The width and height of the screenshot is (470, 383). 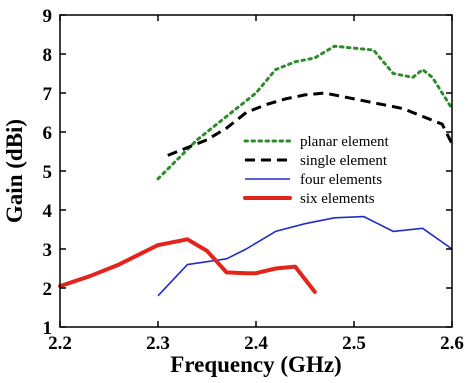 What do you see at coordinates (345, 142) in the screenshot?
I see `legend-label-1: planar element` at bounding box center [345, 142].